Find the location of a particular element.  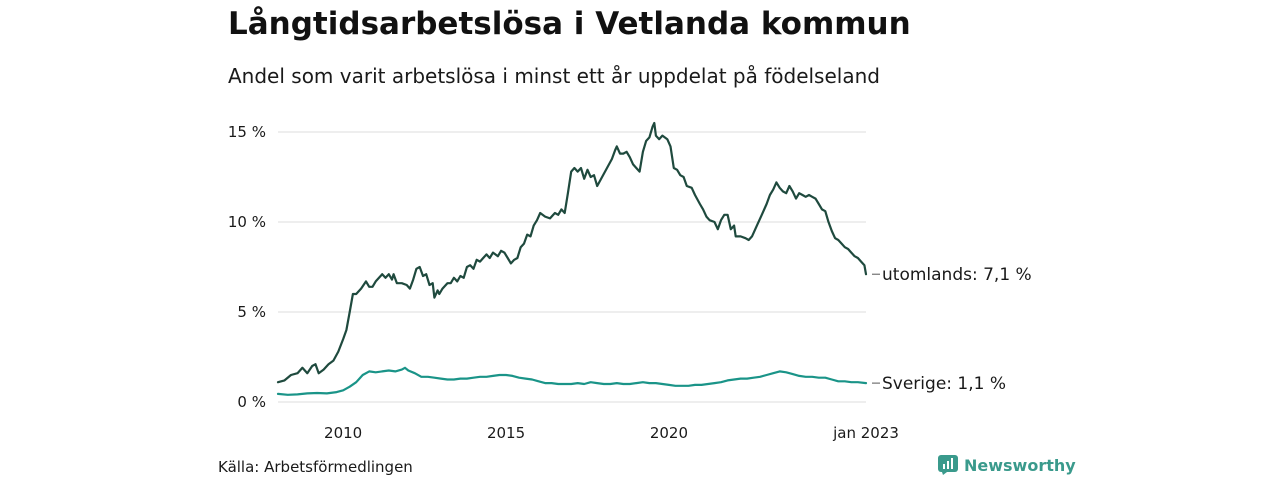

x-tick-label: 2020 is located at coordinates (669, 433).